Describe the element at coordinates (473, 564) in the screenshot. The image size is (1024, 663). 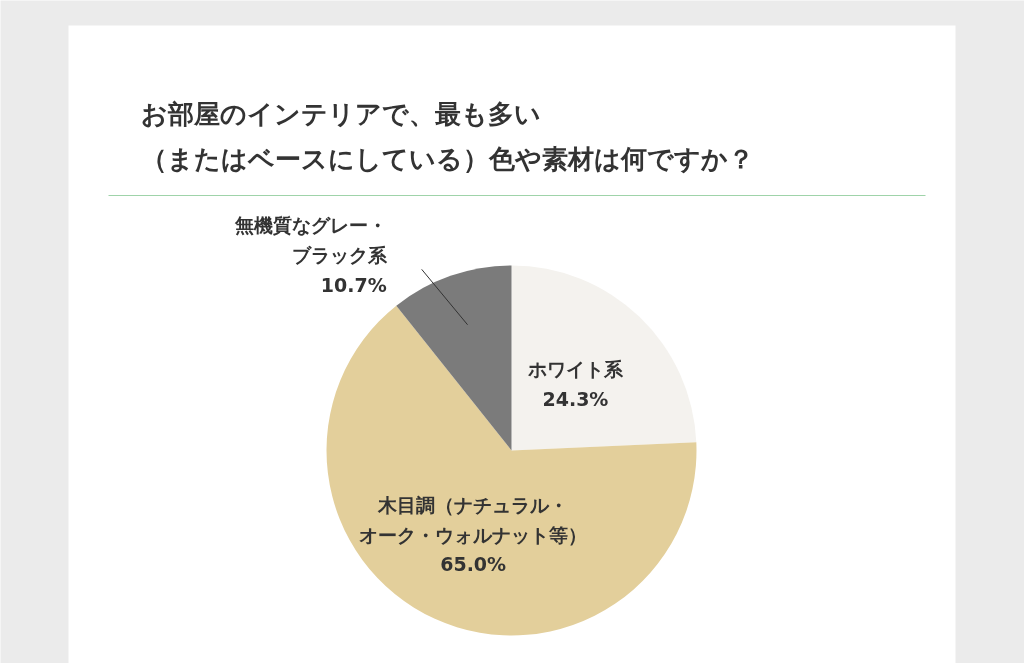
I see `data-label: 65.0%` at that location.